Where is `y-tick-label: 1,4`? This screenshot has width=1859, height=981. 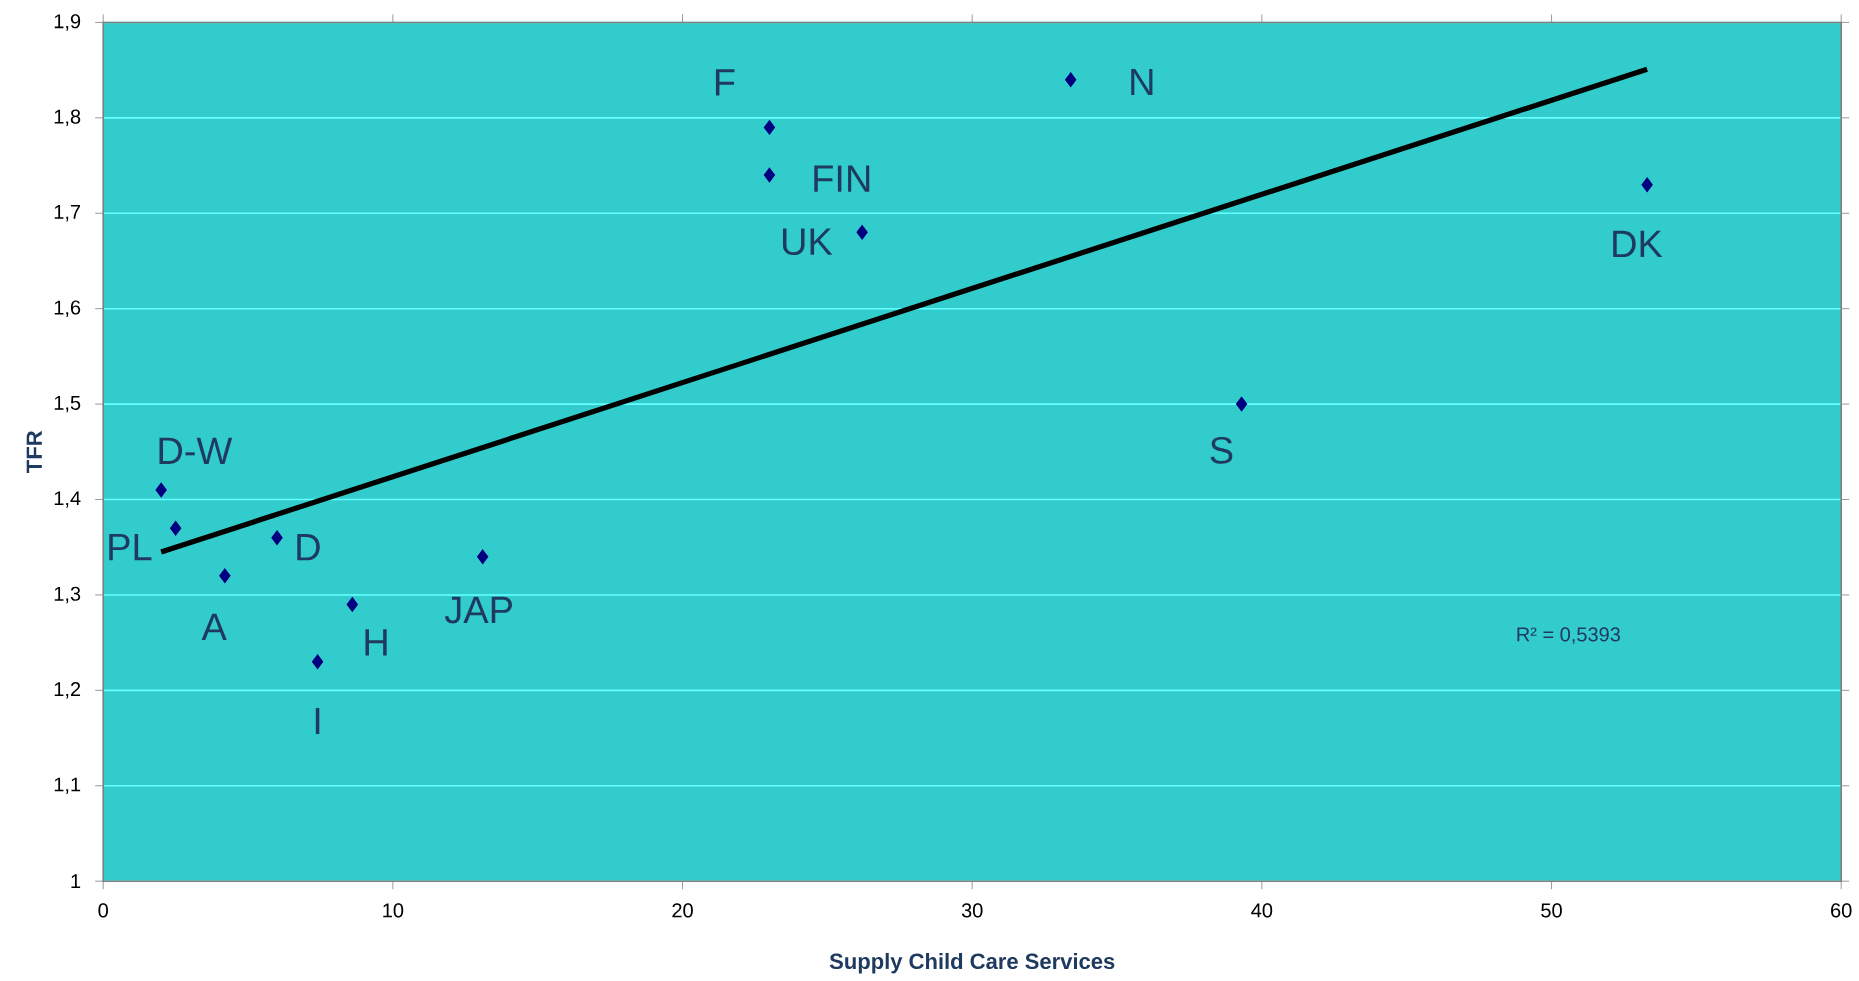
y-tick-label: 1,4 is located at coordinates (67, 499).